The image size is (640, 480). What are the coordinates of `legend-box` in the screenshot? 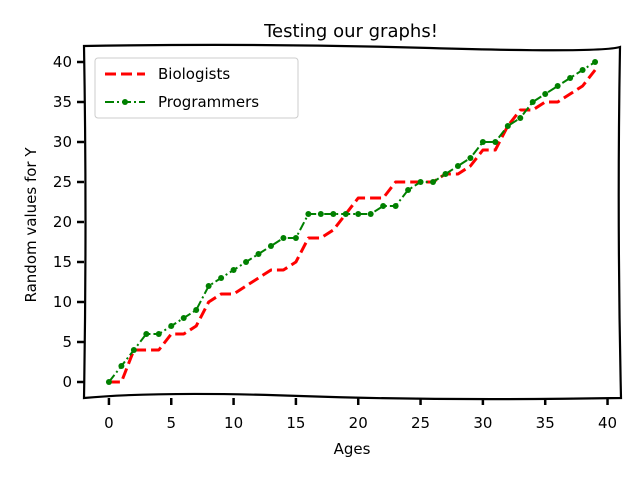 It's located at (196, 88).